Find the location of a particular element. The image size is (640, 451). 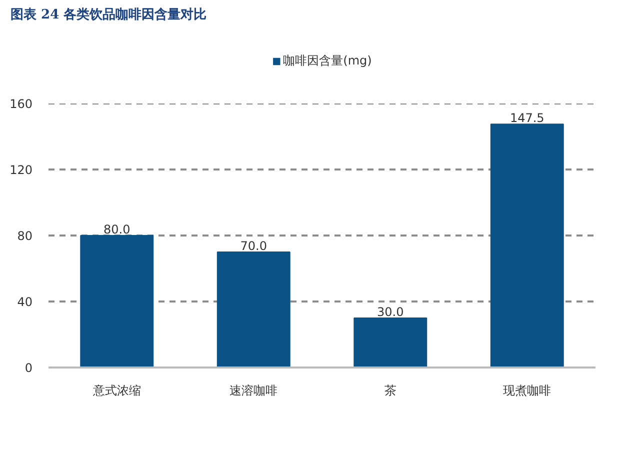

x-tick-label: 现煮咖啡 is located at coordinates (527, 391).